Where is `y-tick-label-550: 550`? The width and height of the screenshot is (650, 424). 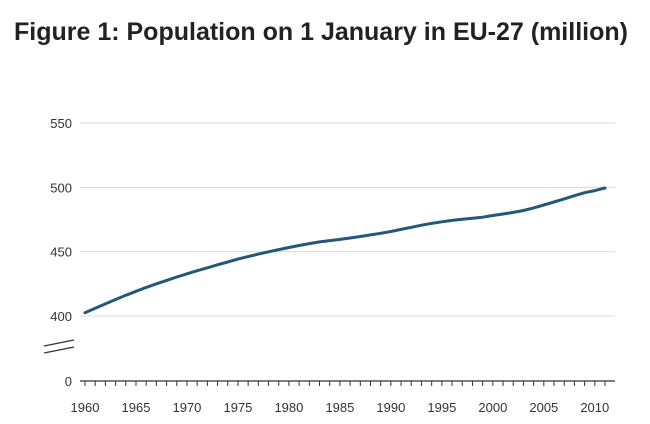
y-tick-label-550: 550 is located at coordinates (61, 123).